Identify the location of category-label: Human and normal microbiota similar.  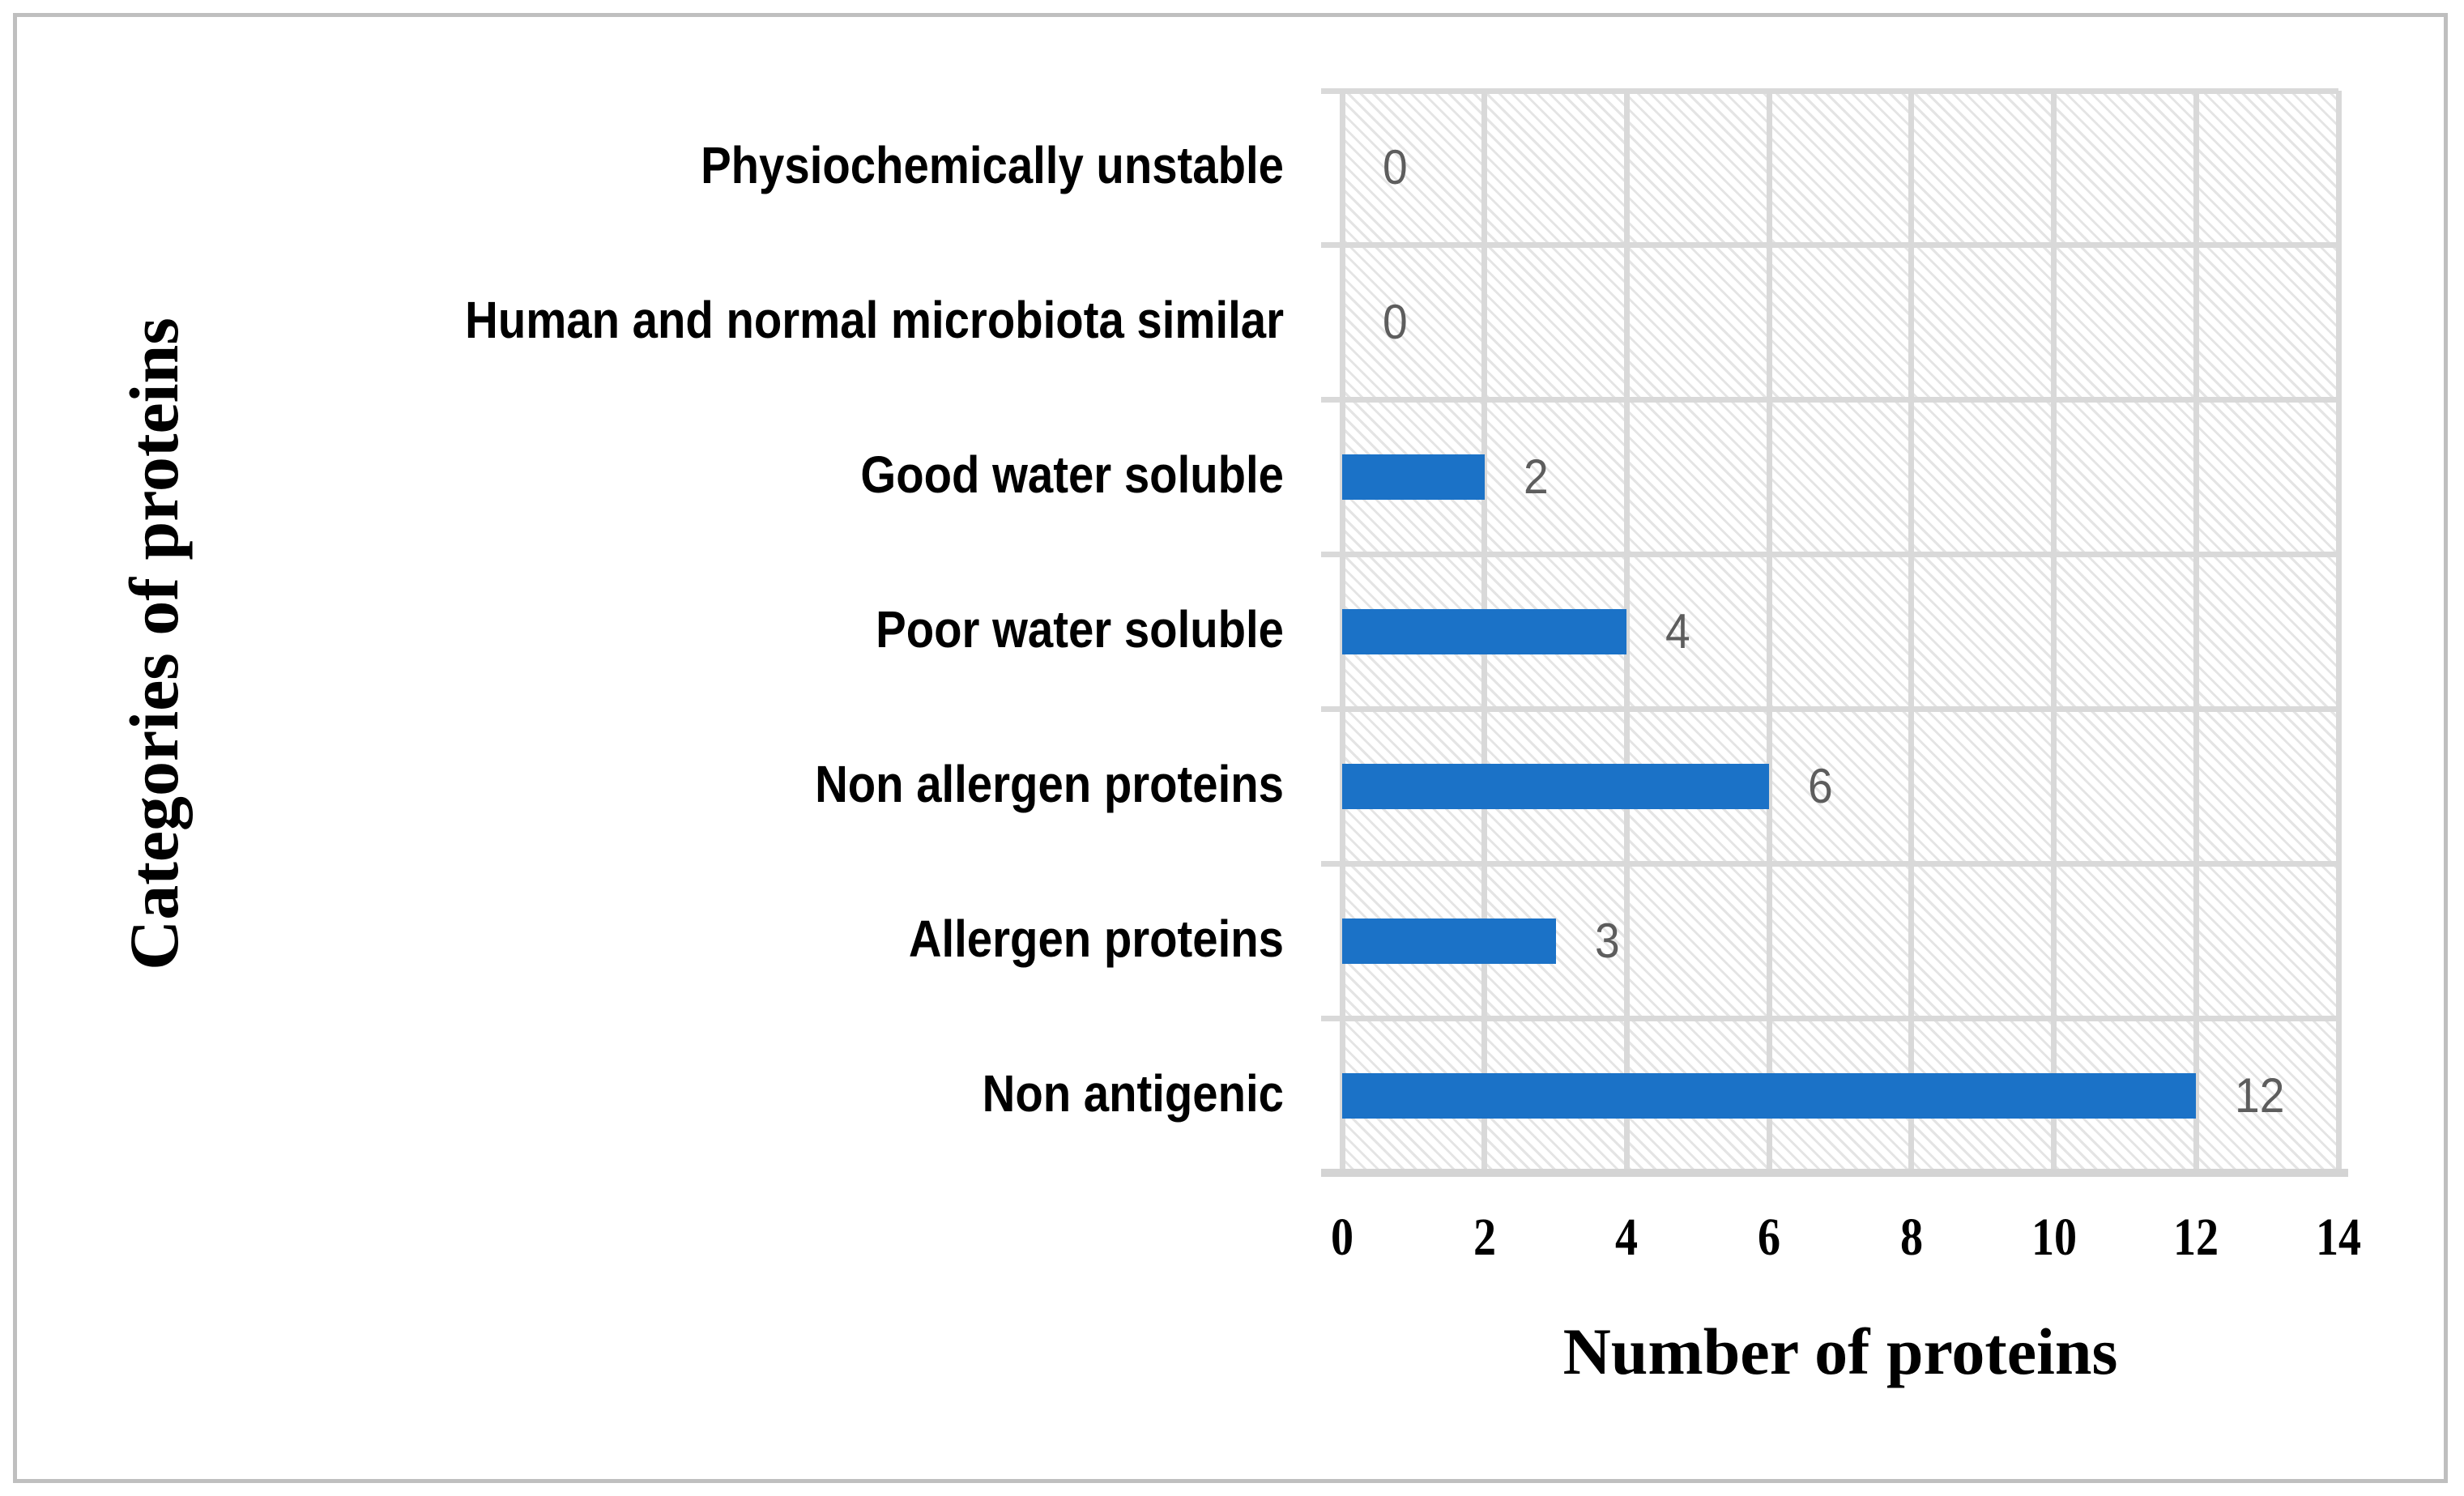
(874, 320).